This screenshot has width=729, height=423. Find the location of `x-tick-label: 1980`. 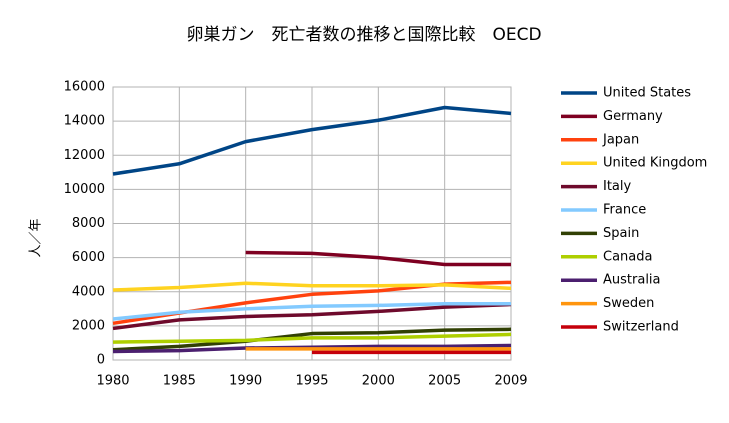

x-tick-label: 1980 is located at coordinates (112, 381).